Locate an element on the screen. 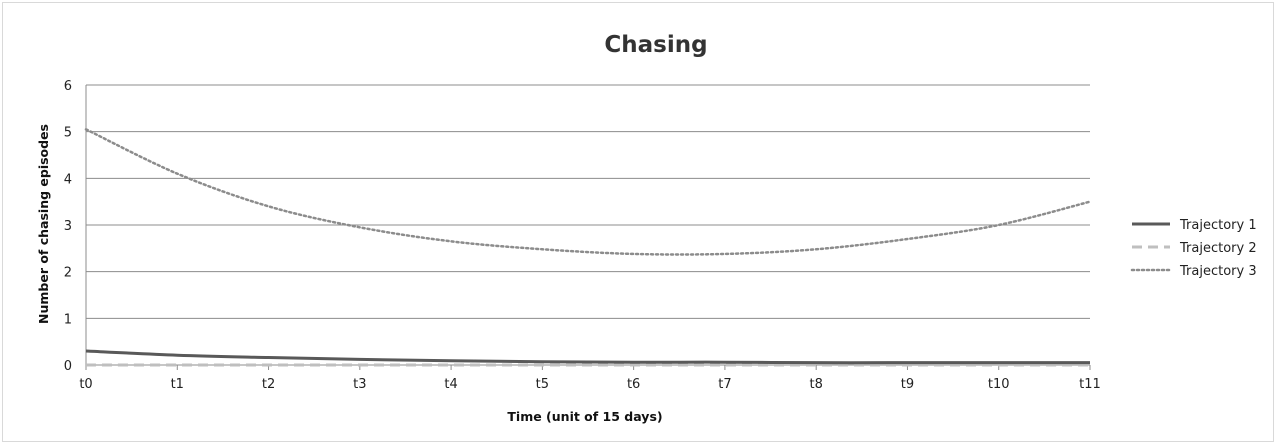 The width and height of the screenshot is (1279, 445). x-tick-label: t1 is located at coordinates (177, 384).